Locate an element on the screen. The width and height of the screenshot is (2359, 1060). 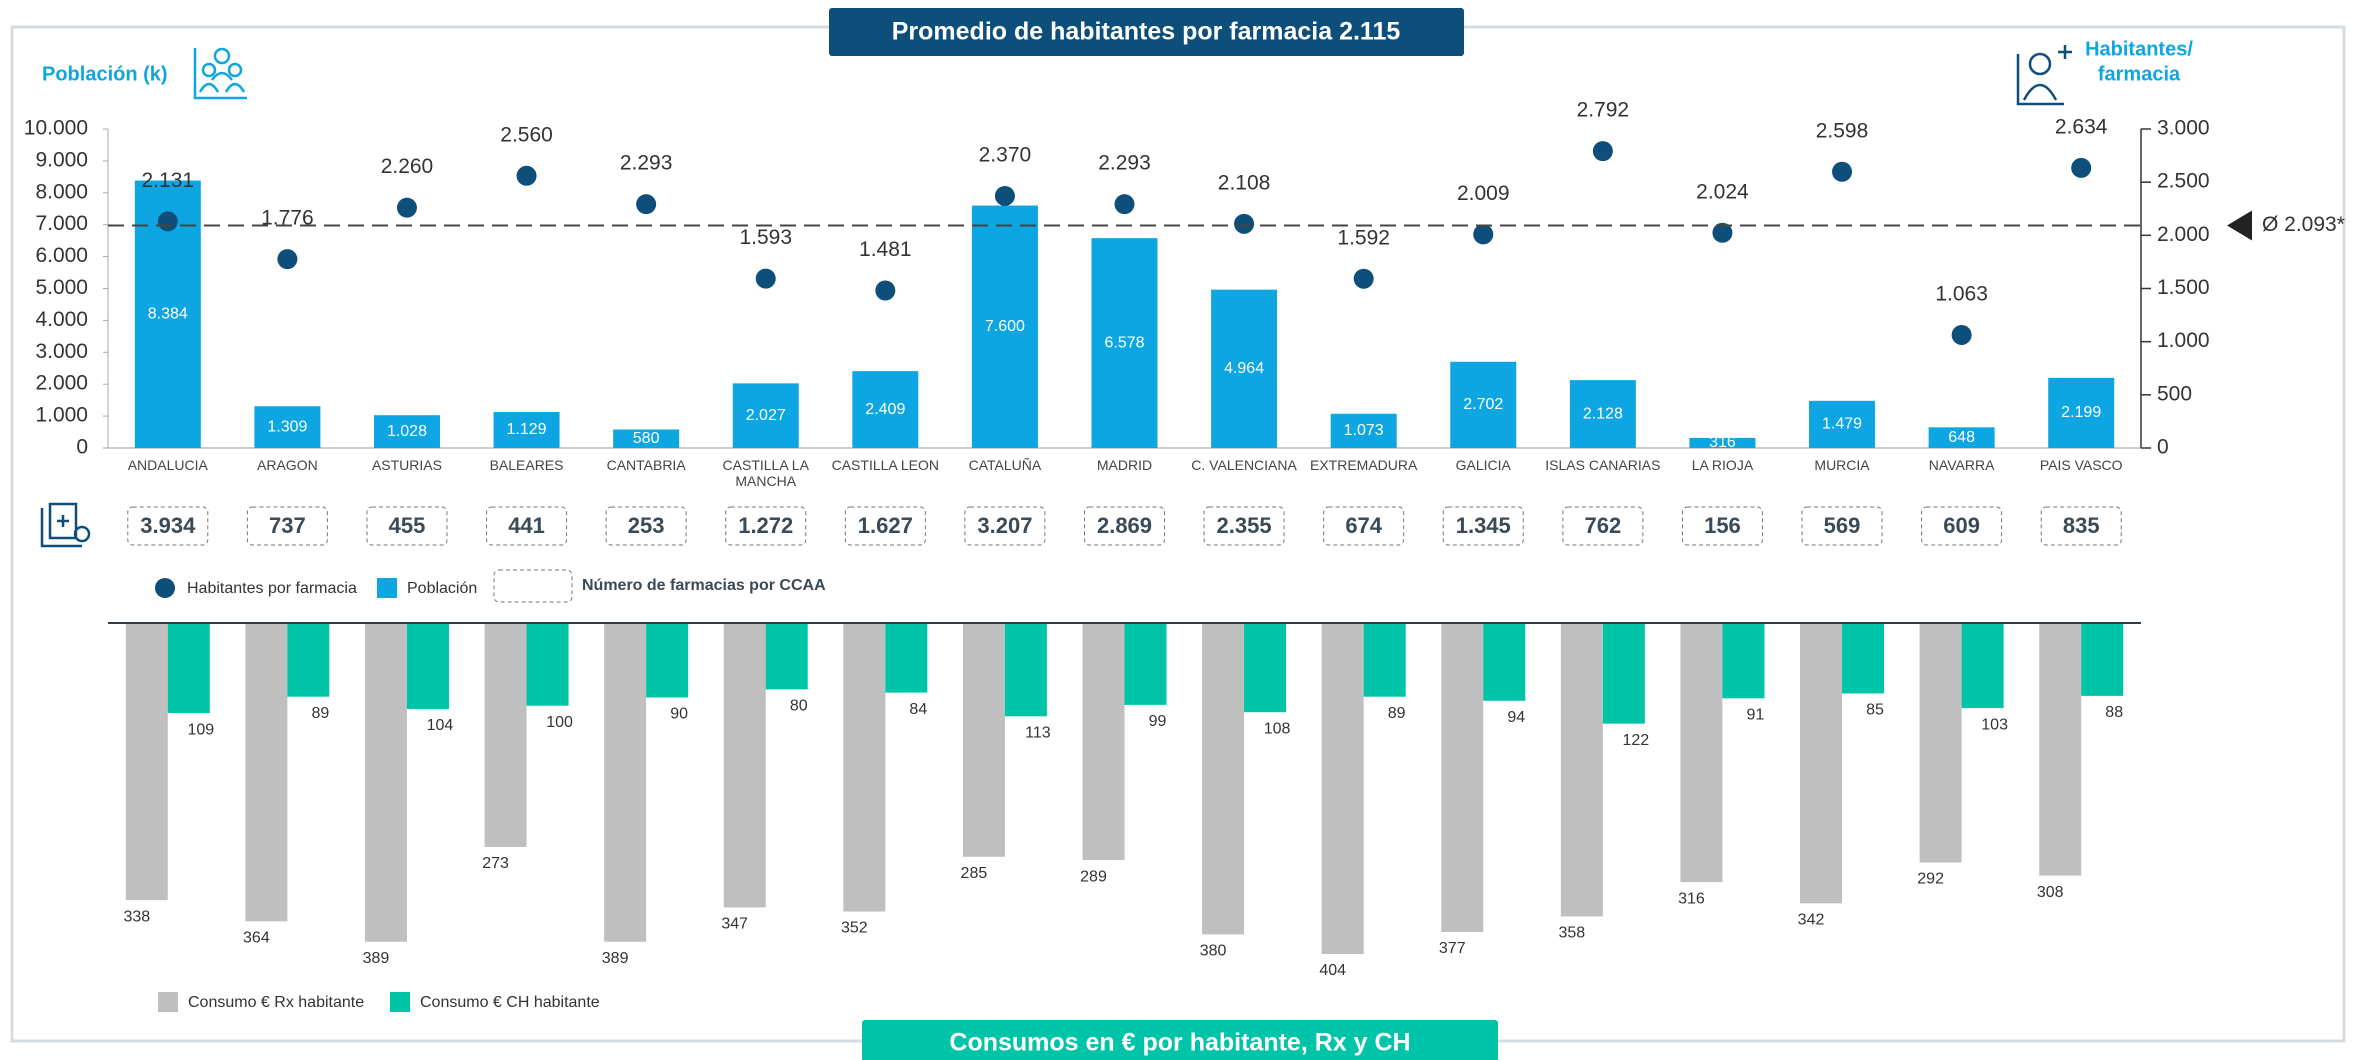
legend-label: Habitantes por farmacia is located at coordinates (272, 588).